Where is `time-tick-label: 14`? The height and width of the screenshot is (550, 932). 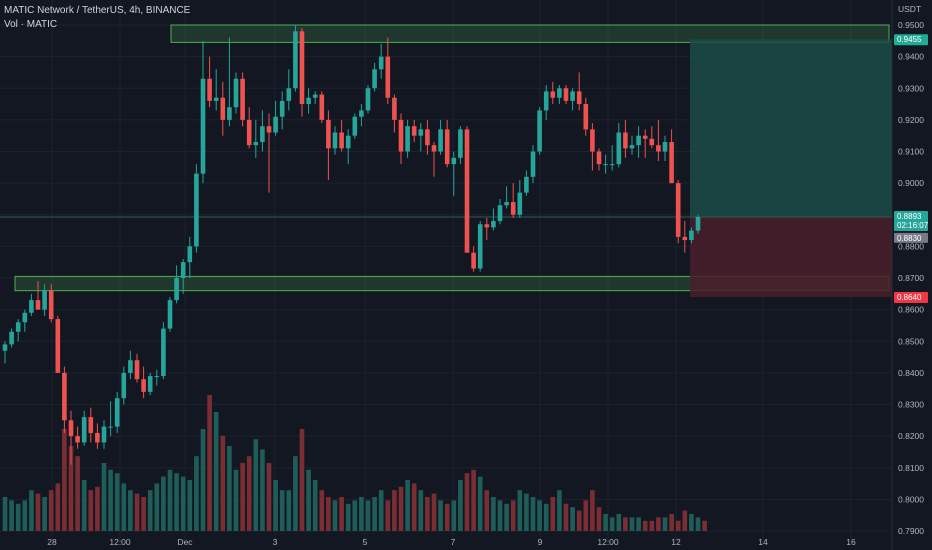
time-tick-label: 14 is located at coordinates (763, 542).